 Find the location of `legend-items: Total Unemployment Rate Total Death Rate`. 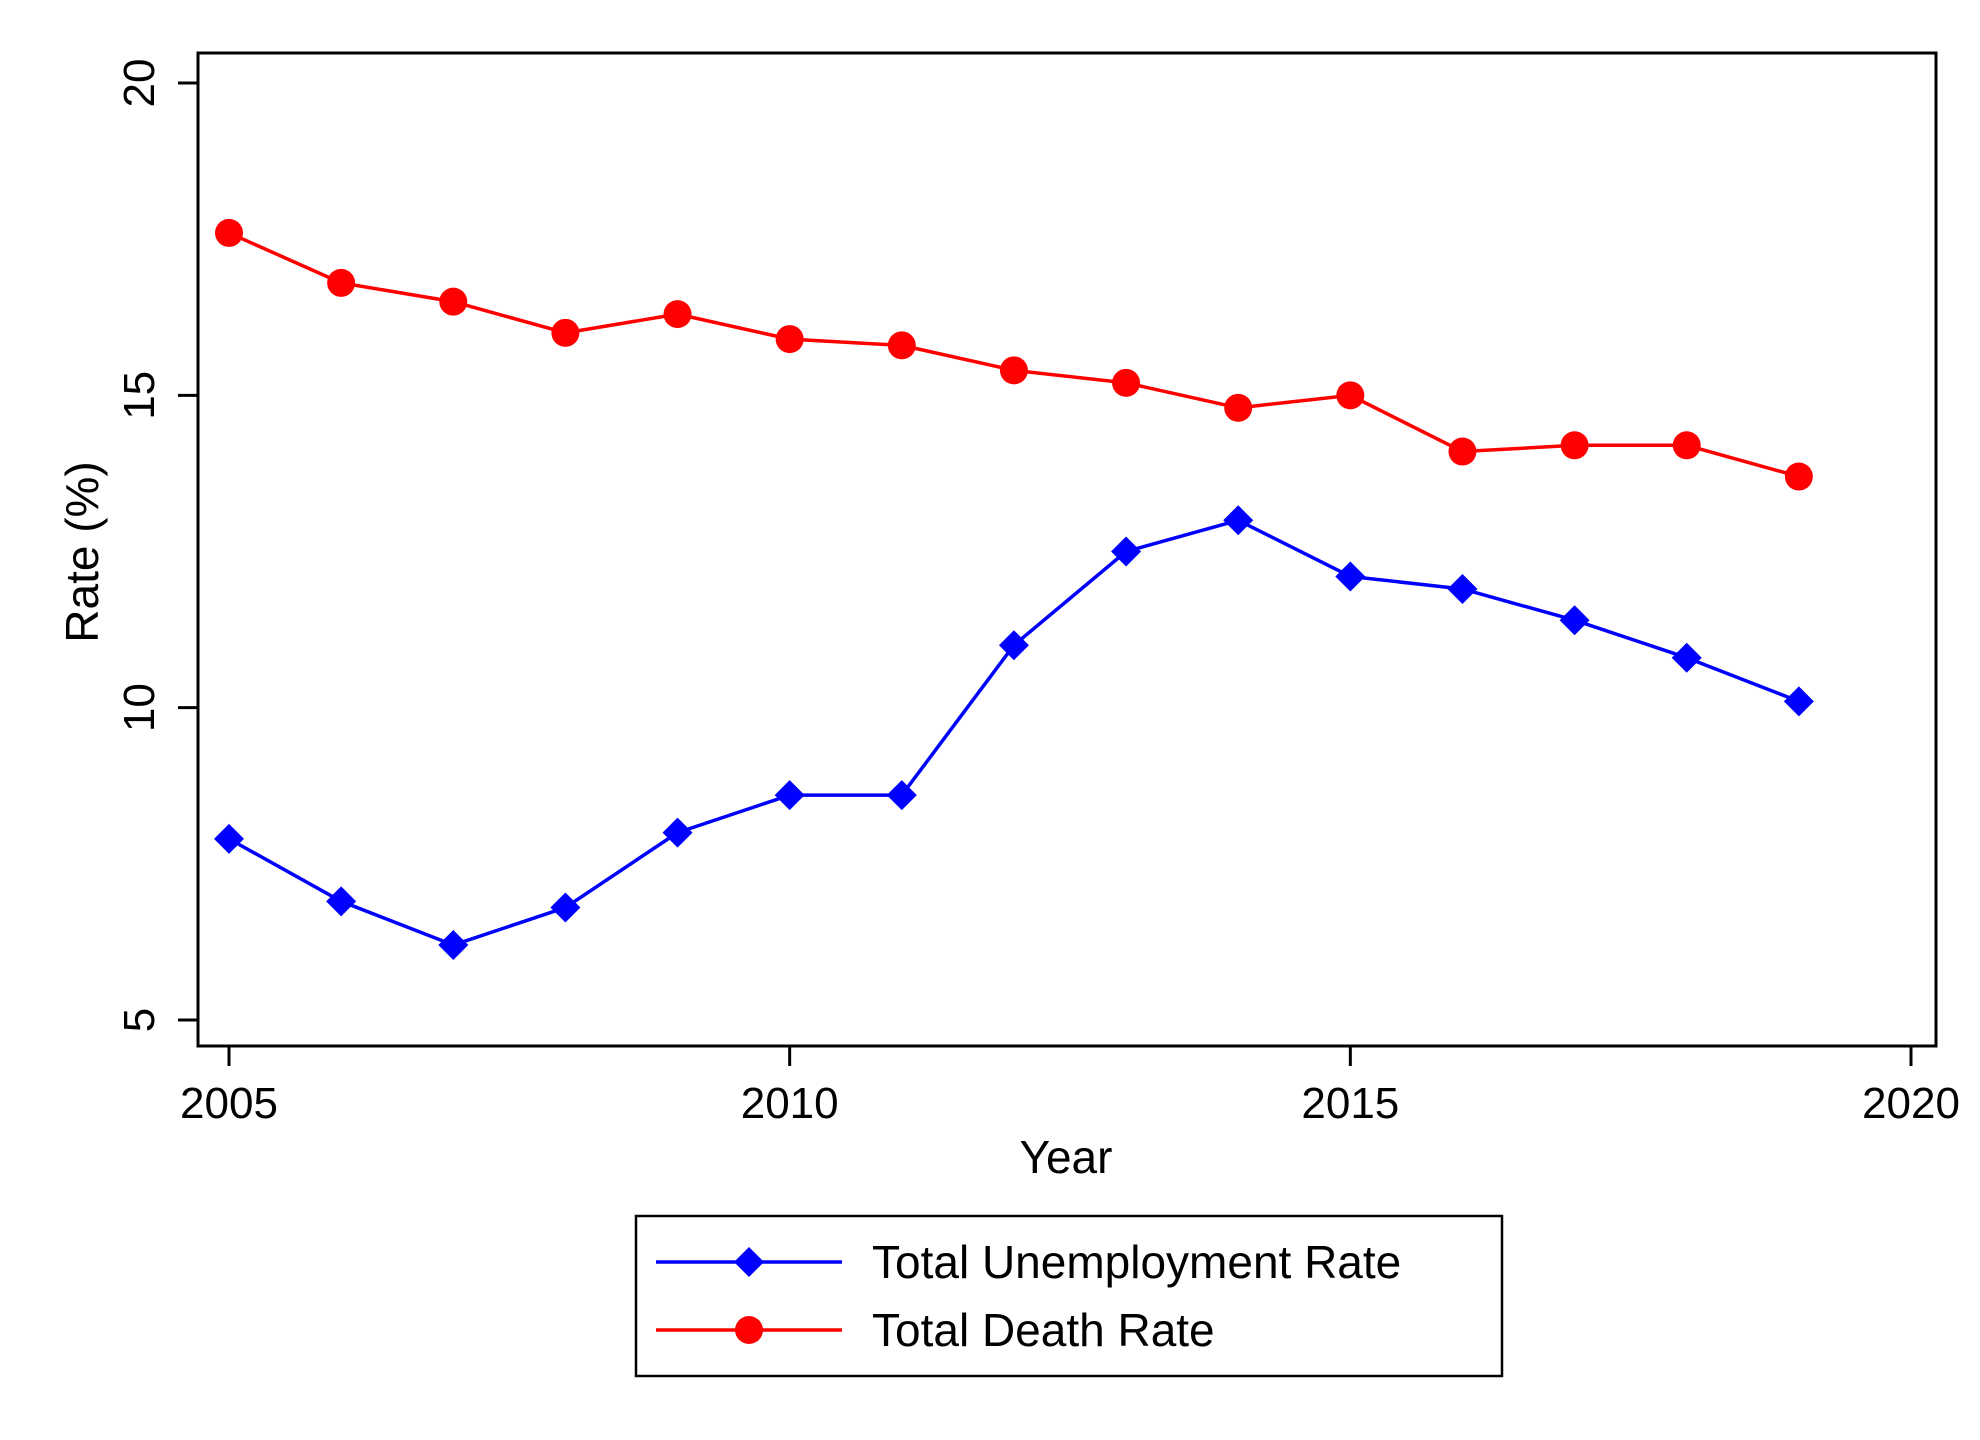

legend-items: Total Unemployment Rate Total Death Rate is located at coordinates (1028, 1296).